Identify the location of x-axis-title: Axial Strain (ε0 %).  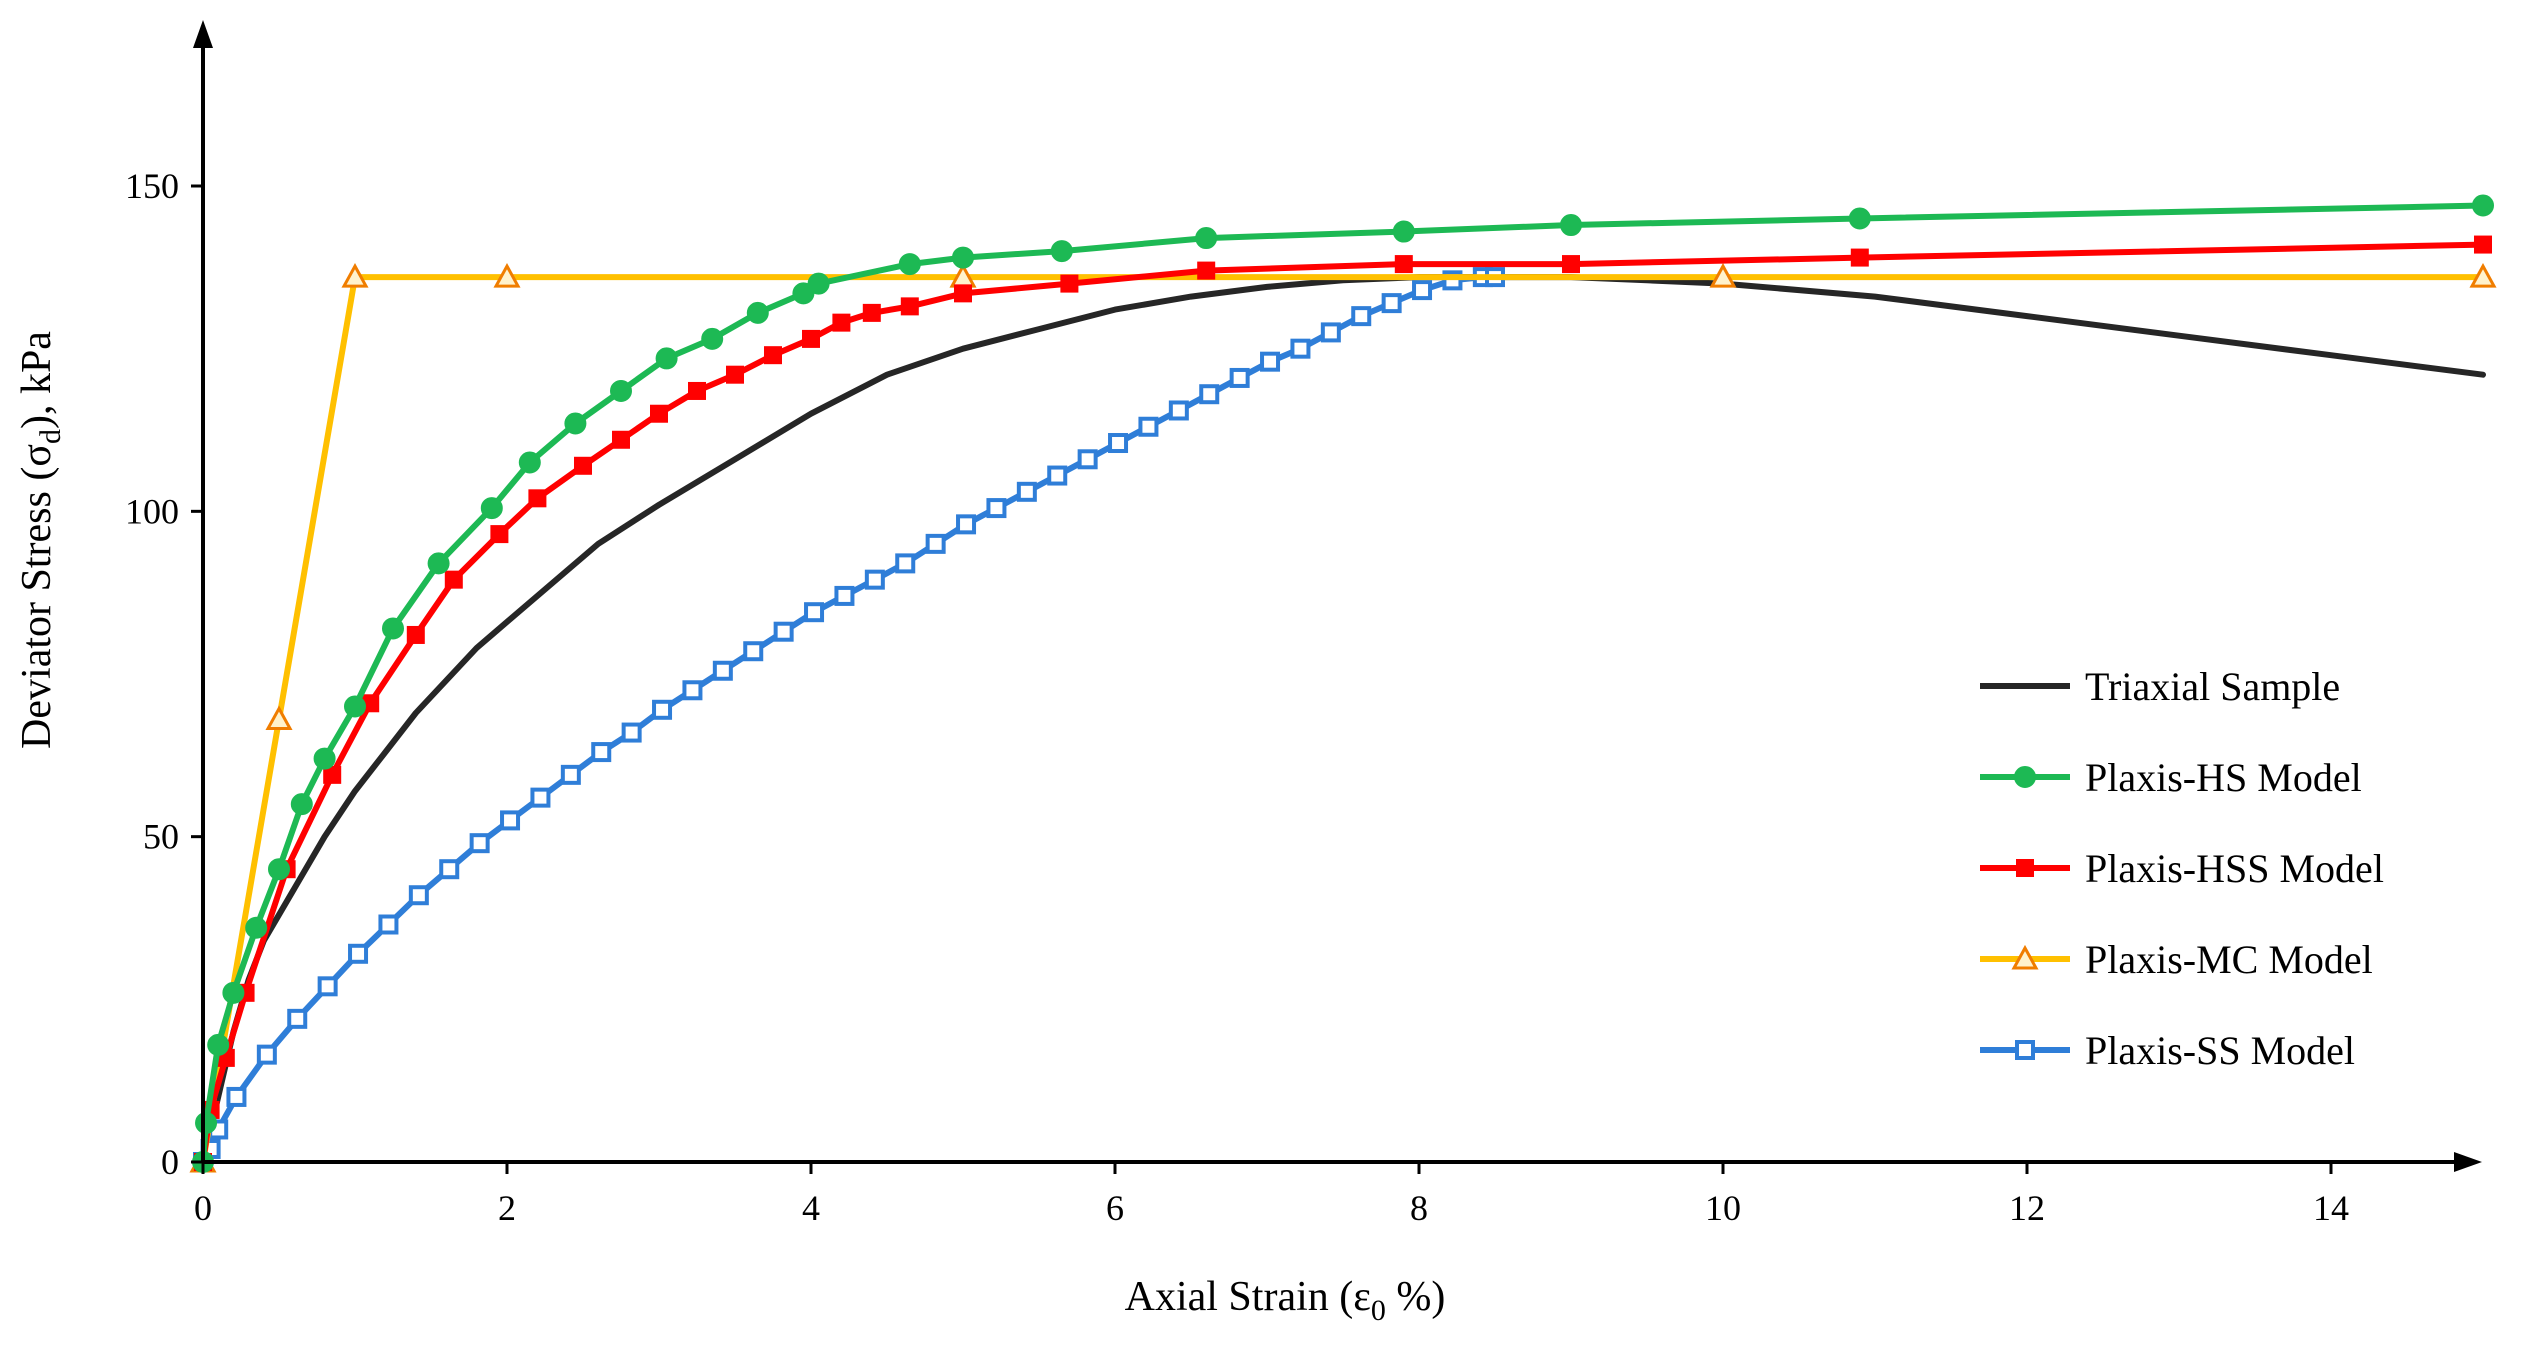
(1285, 1300).